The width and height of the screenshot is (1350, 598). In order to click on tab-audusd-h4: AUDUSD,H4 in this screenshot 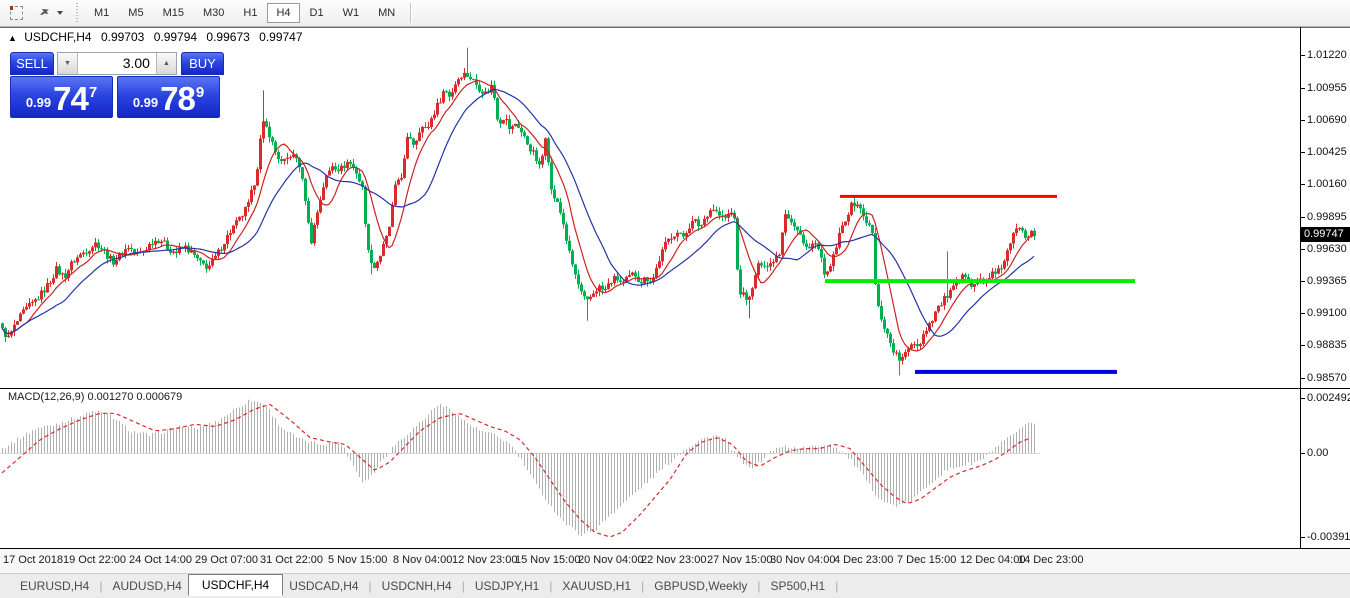, I will do `click(147, 586)`.